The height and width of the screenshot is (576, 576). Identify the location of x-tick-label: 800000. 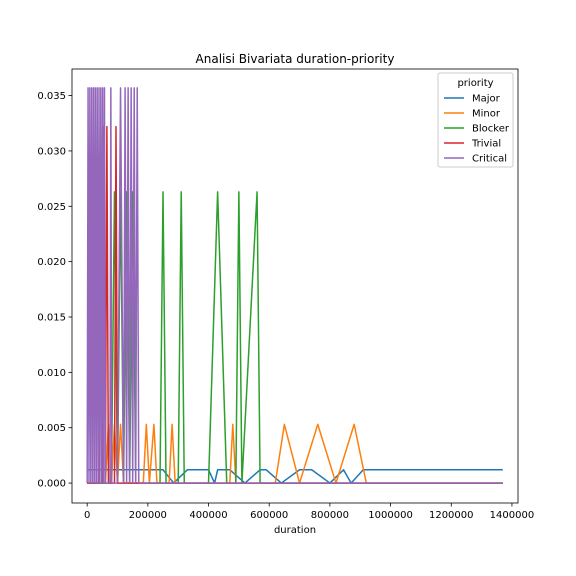
(330, 515).